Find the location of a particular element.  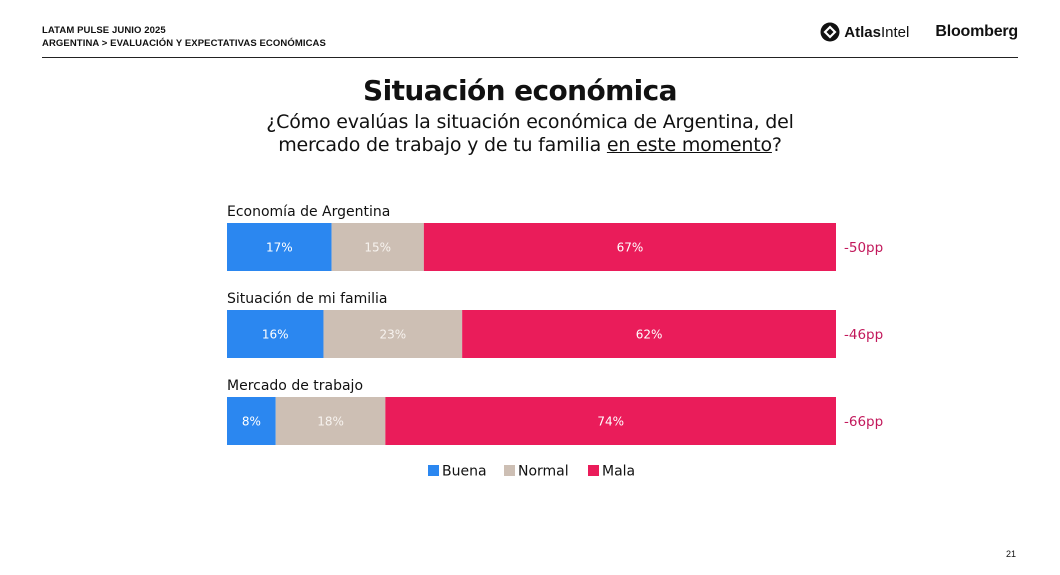

bloomberg-logo: Bloomberg is located at coordinates (976, 31).